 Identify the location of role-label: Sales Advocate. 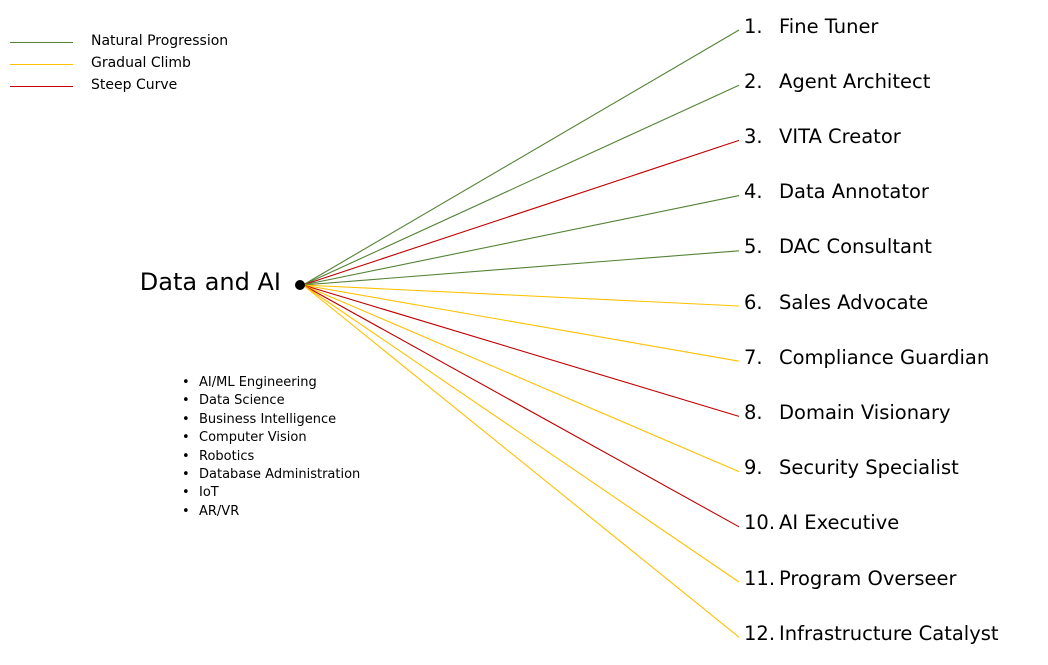
(854, 302).